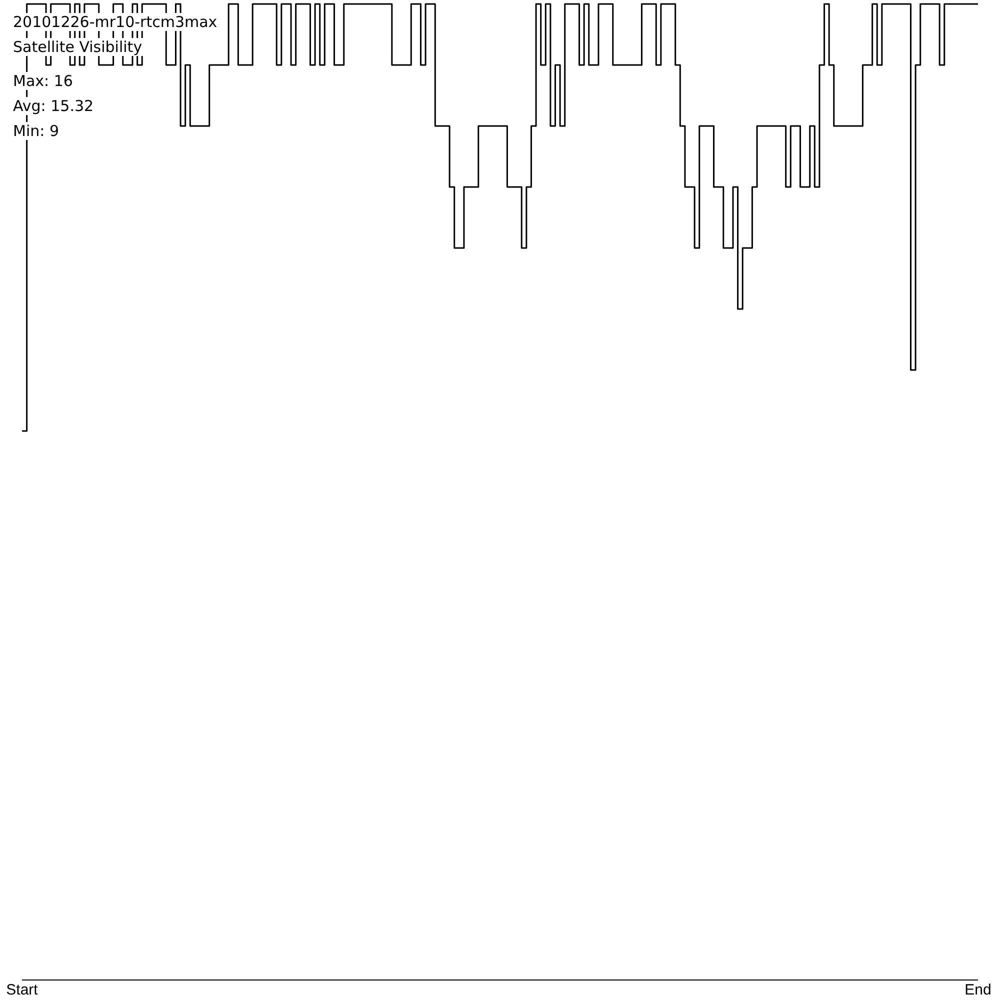 The image size is (1000, 1000). I want to click on annotation: Avg: 15.32, so click(53, 106).